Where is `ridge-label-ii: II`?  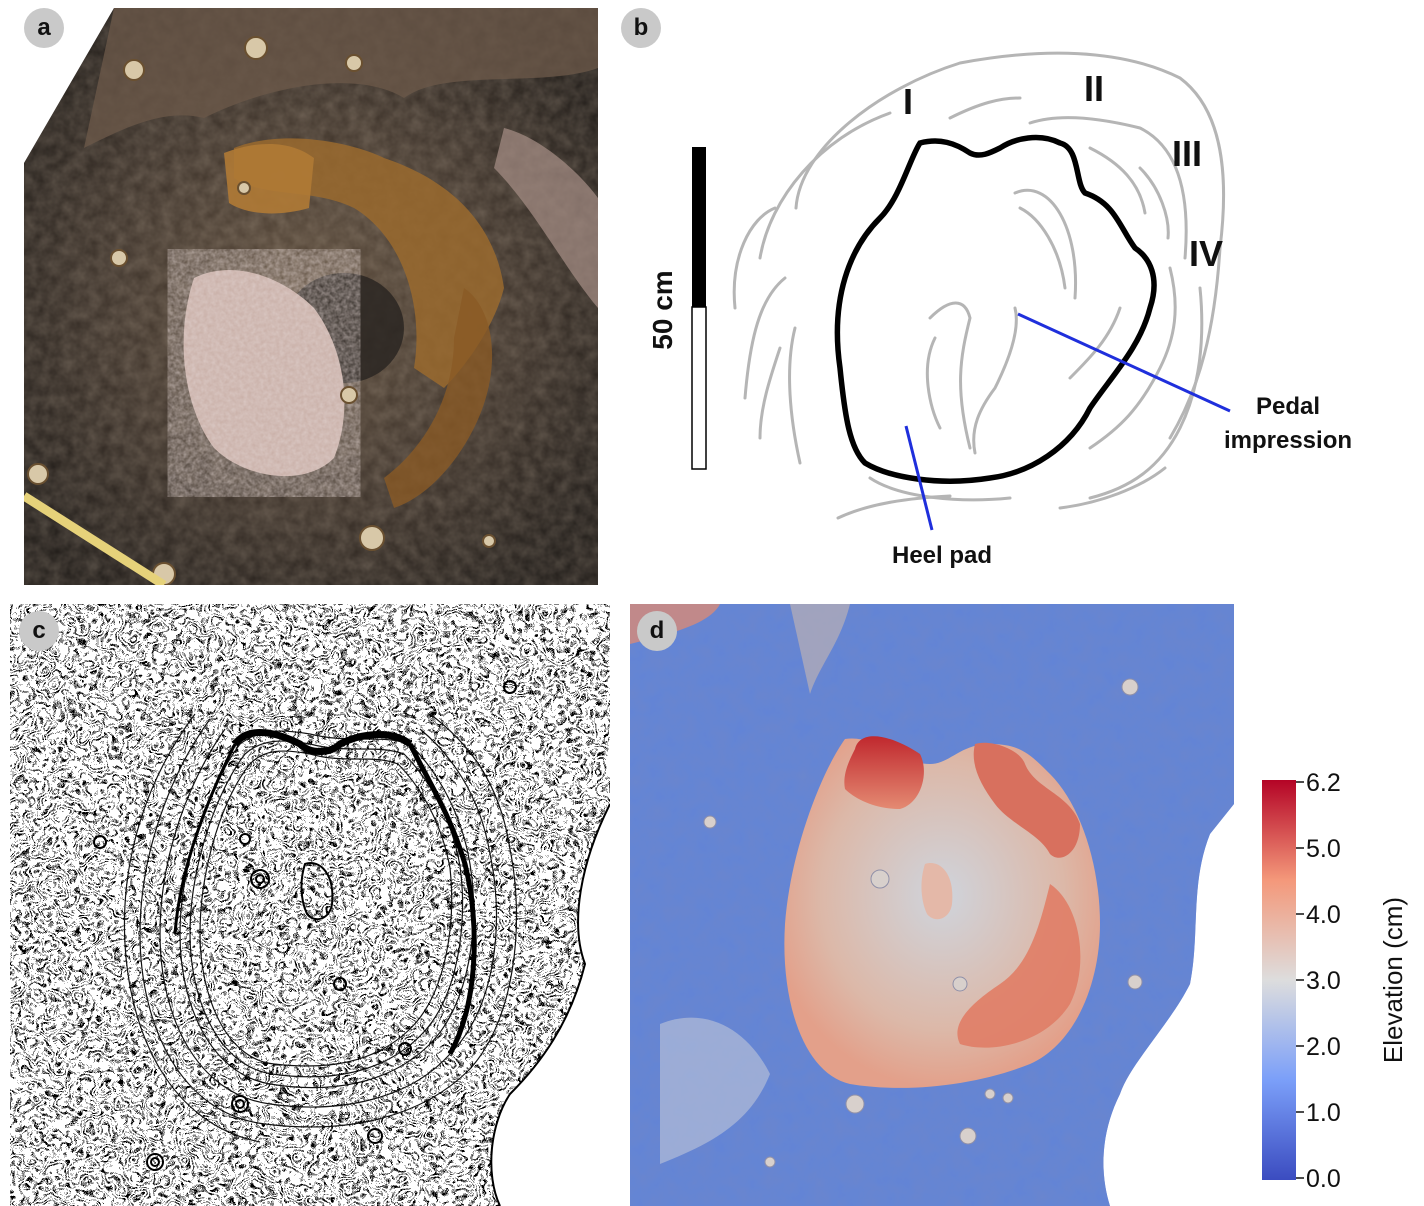
ridge-label-ii: II is located at coordinates (1094, 88).